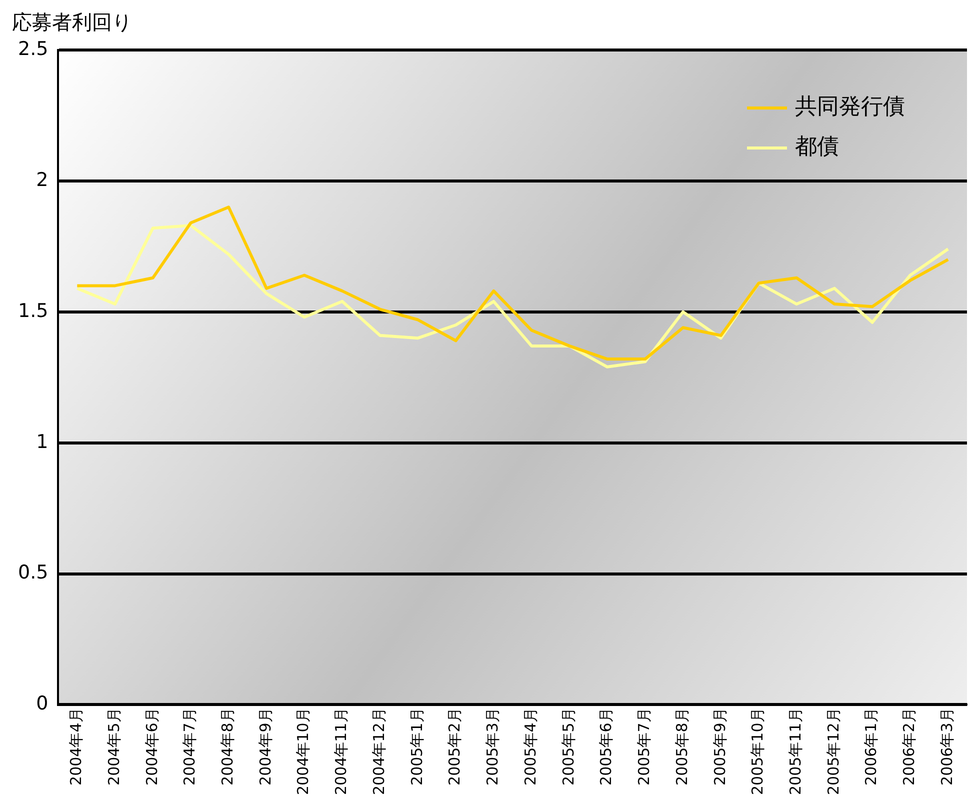  What do you see at coordinates (341, 752) in the screenshot?
I see `x-tick-label: 2004年11月` at bounding box center [341, 752].